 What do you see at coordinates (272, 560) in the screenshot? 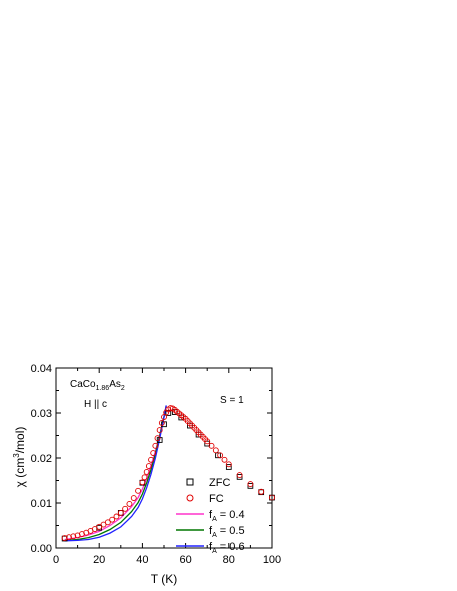
I see `x-tick-label: 100` at bounding box center [272, 560].